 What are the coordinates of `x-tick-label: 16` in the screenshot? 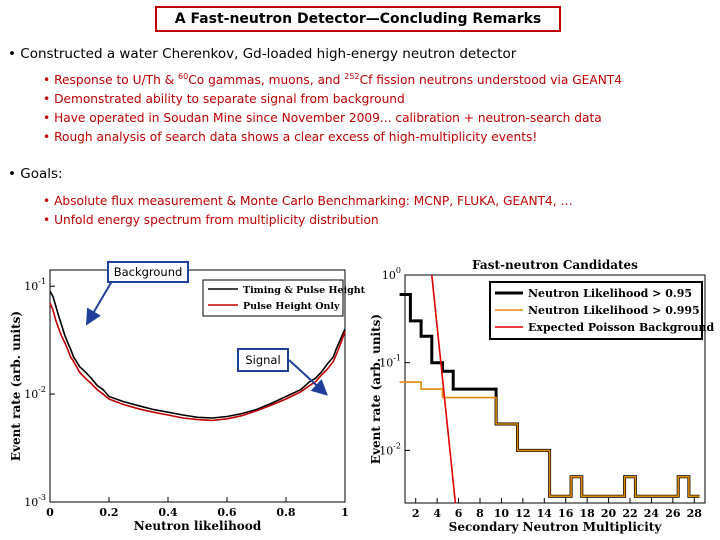 It's located at (566, 513).